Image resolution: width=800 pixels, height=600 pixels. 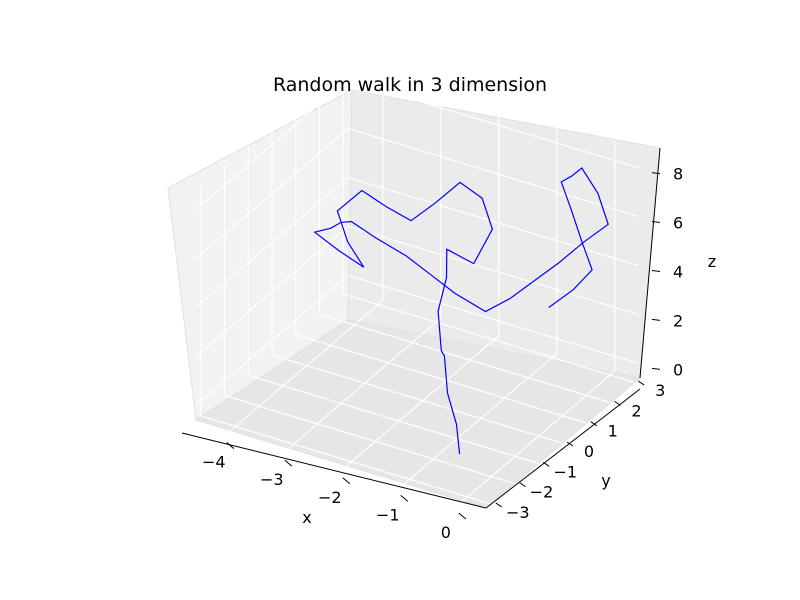 What do you see at coordinates (605, 480) in the screenshot?
I see `y-axis-label: y` at bounding box center [605, 480].